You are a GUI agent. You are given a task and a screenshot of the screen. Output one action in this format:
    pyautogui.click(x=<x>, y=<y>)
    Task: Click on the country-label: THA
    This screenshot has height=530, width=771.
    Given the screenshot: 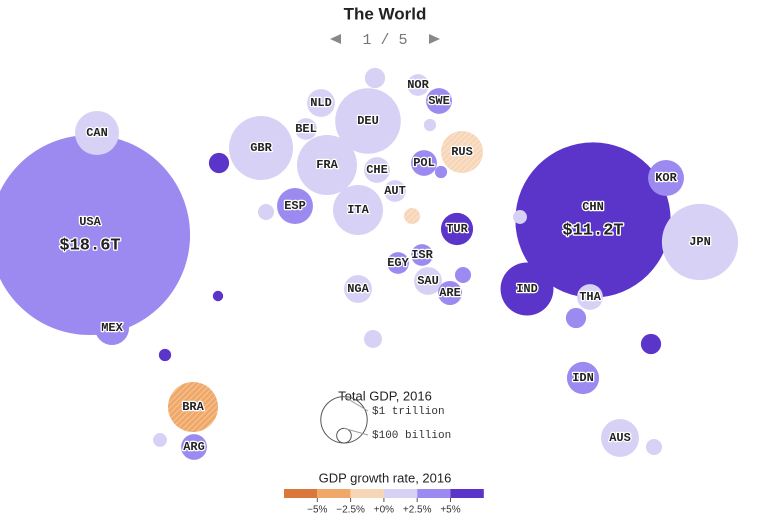 What is the action you would take?
    pyautogui.click(x=590, y=297)
    